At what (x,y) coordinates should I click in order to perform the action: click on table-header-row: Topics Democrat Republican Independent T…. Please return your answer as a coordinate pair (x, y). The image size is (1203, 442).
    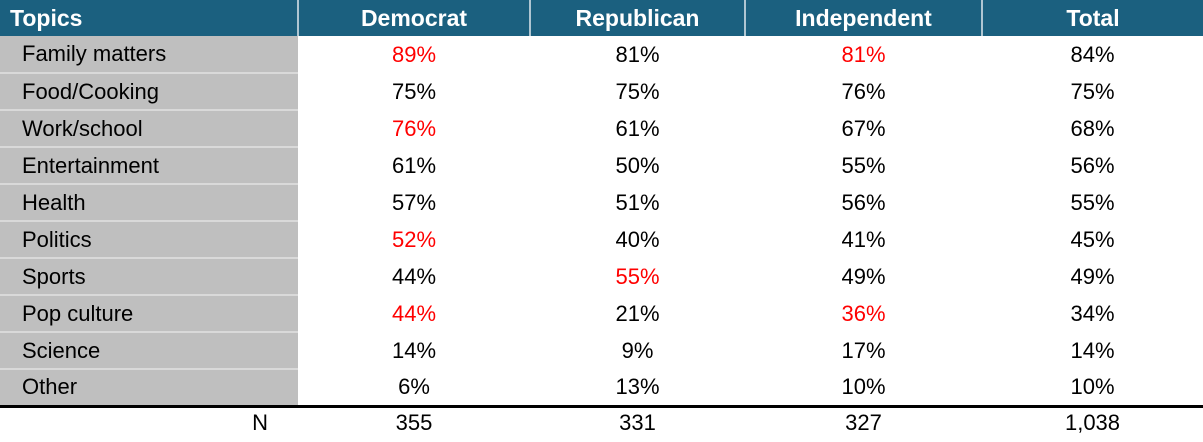
    Looking at the image, I should click on (601, 18).